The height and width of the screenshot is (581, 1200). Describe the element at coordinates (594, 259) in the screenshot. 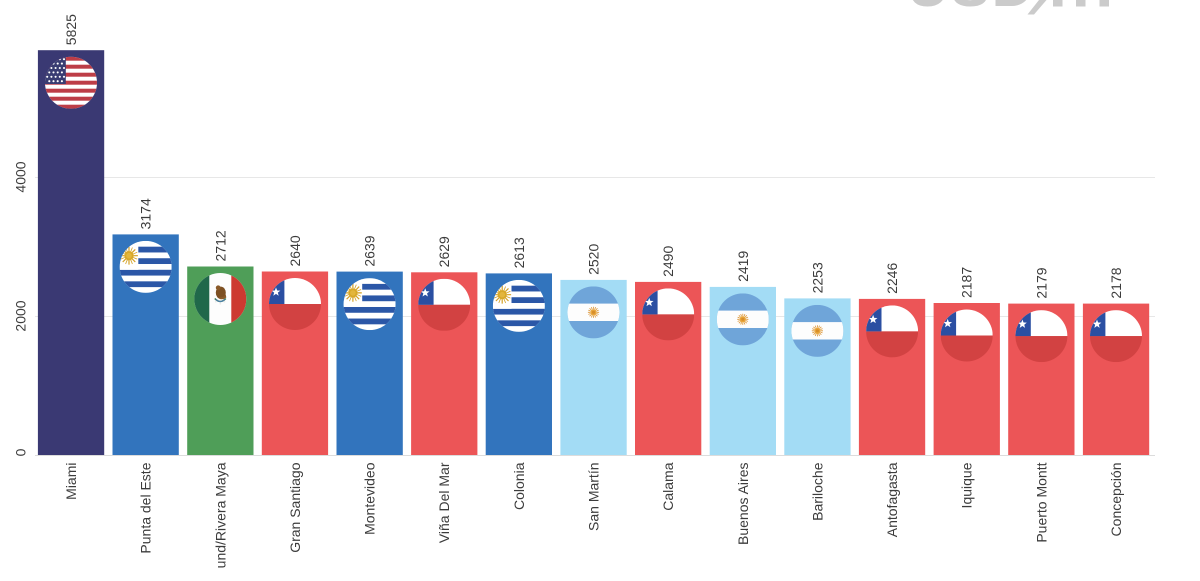

I see `svg-text: 2520` at that location.